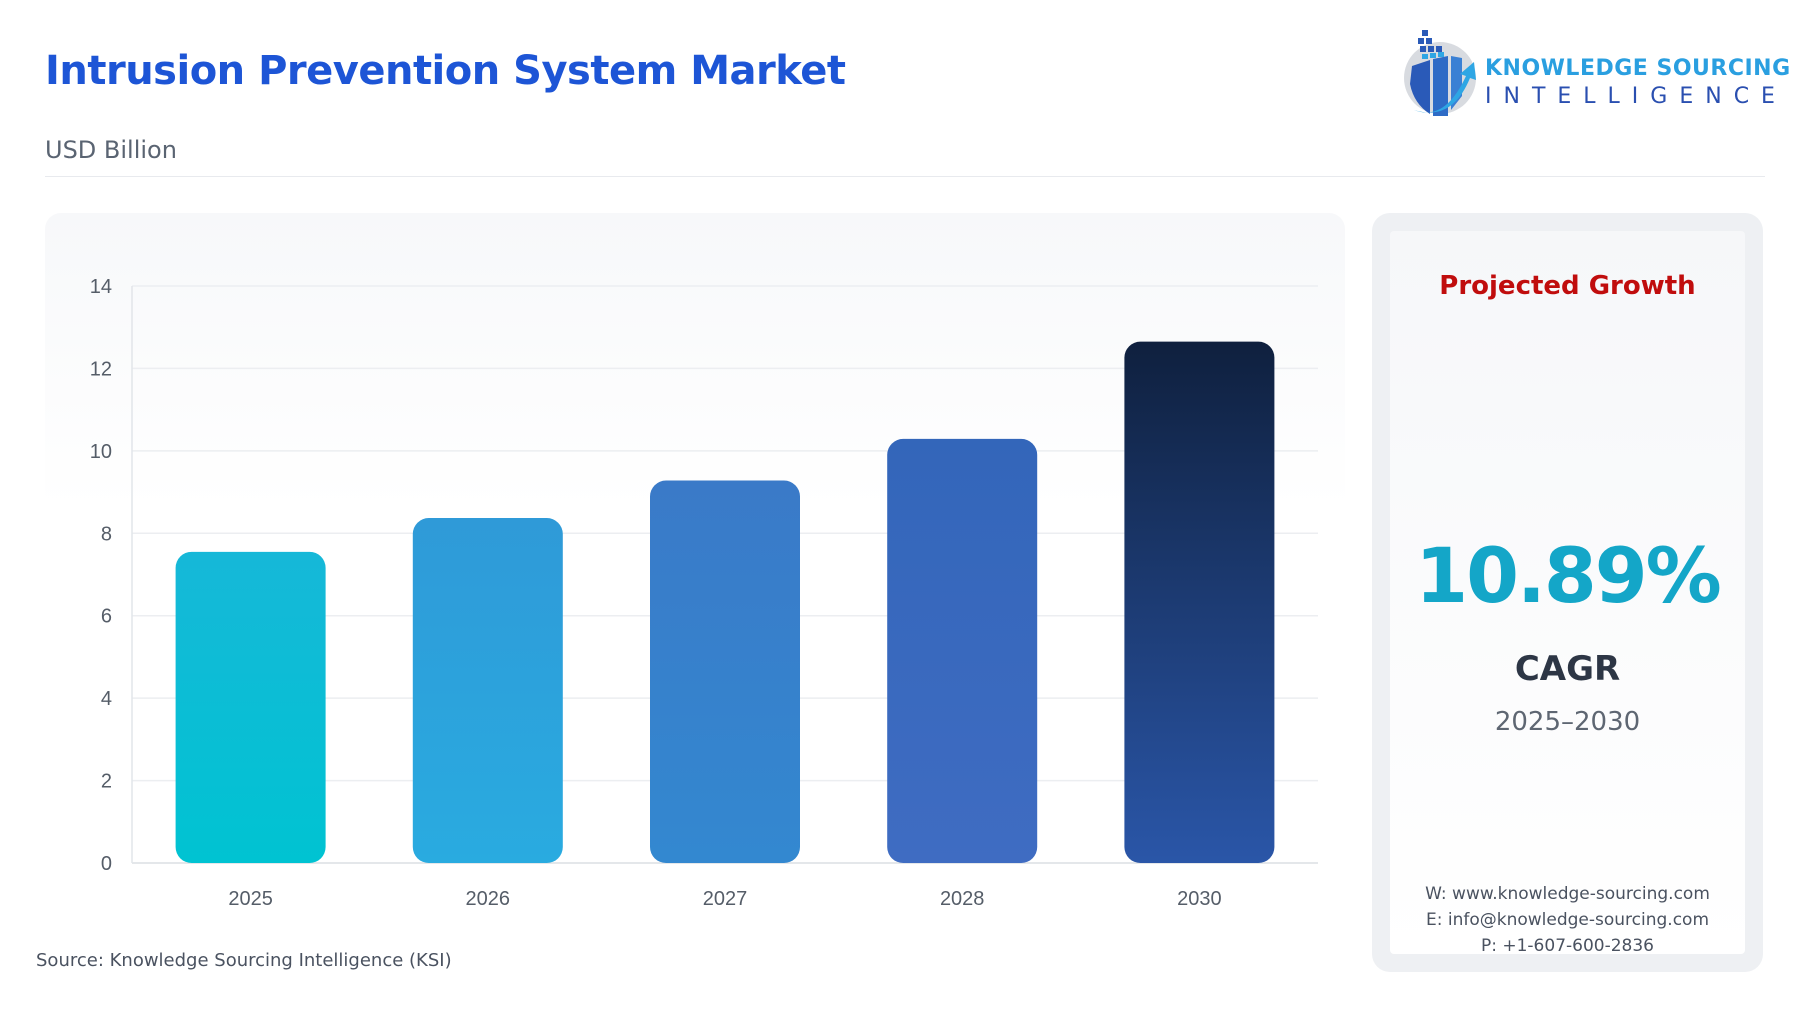  Describe the element at coordinates (962, 899) in the screenshot. I see `x-tick-label: 2028` at that location.